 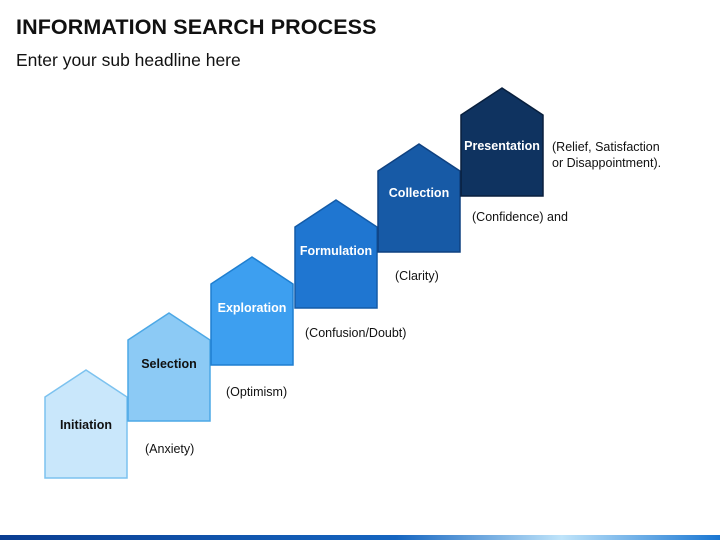 I want to click on house-shape-presentation, so click(x=502, y=142).